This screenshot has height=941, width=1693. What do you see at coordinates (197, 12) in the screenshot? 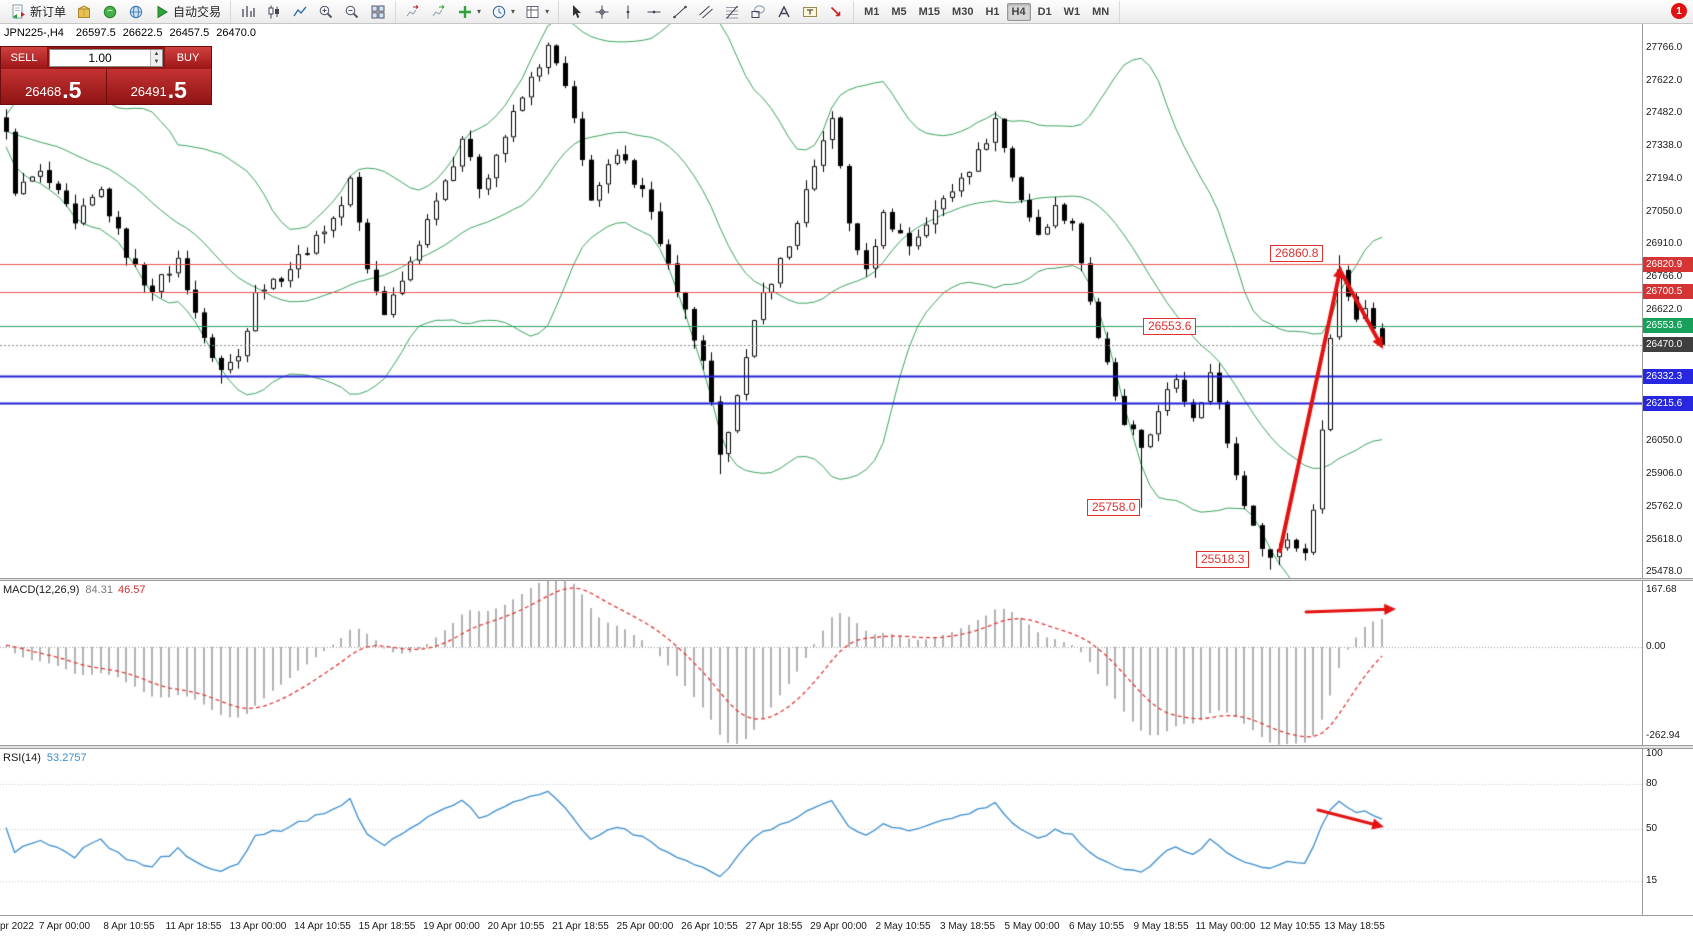
I see `button-label: 自动交易` at bounding box center [197, 12].